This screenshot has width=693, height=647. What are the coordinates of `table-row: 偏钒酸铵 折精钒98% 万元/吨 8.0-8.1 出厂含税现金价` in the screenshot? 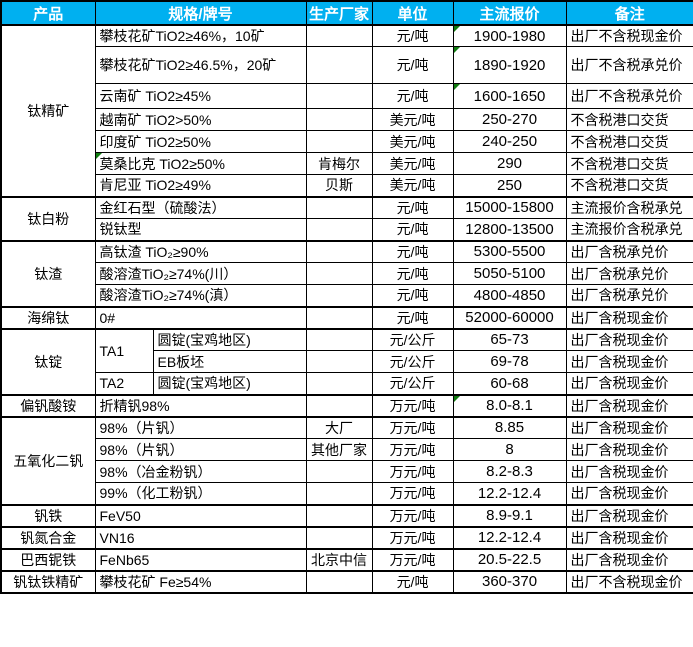 It's located at (346, 405).